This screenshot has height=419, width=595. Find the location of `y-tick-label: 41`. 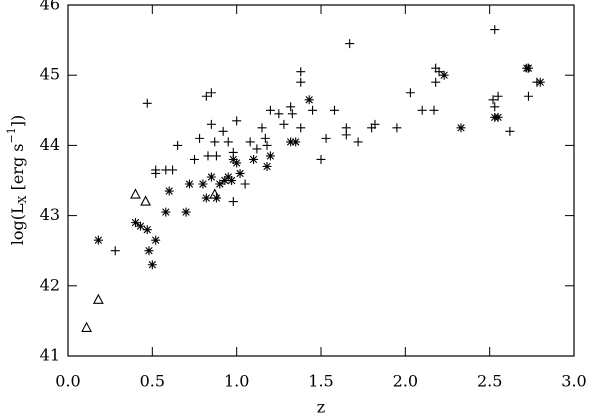

y-tick-label: 41 is located at coordinates (50, 355).